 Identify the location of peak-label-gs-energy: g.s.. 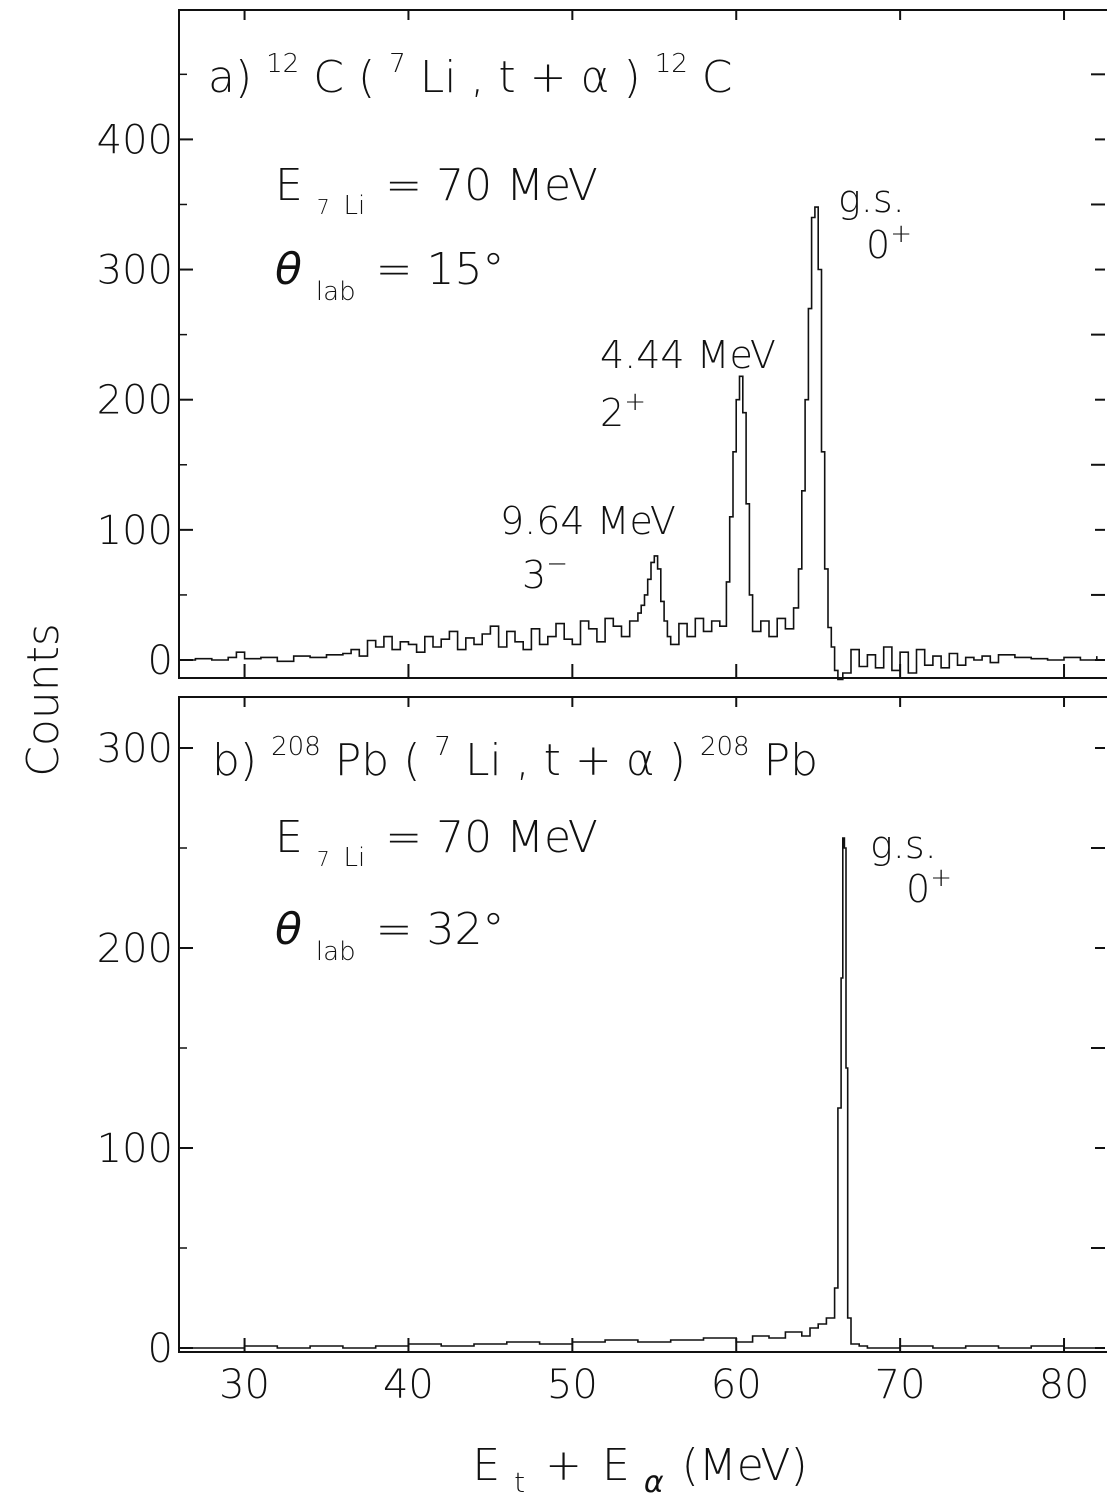
(871, 199).